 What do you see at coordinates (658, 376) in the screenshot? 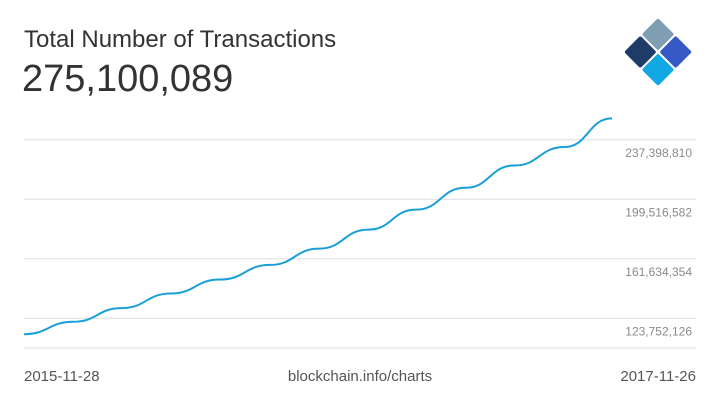
I see `footer-end-date: 2017-11-26` at bounding box center [658, 376].